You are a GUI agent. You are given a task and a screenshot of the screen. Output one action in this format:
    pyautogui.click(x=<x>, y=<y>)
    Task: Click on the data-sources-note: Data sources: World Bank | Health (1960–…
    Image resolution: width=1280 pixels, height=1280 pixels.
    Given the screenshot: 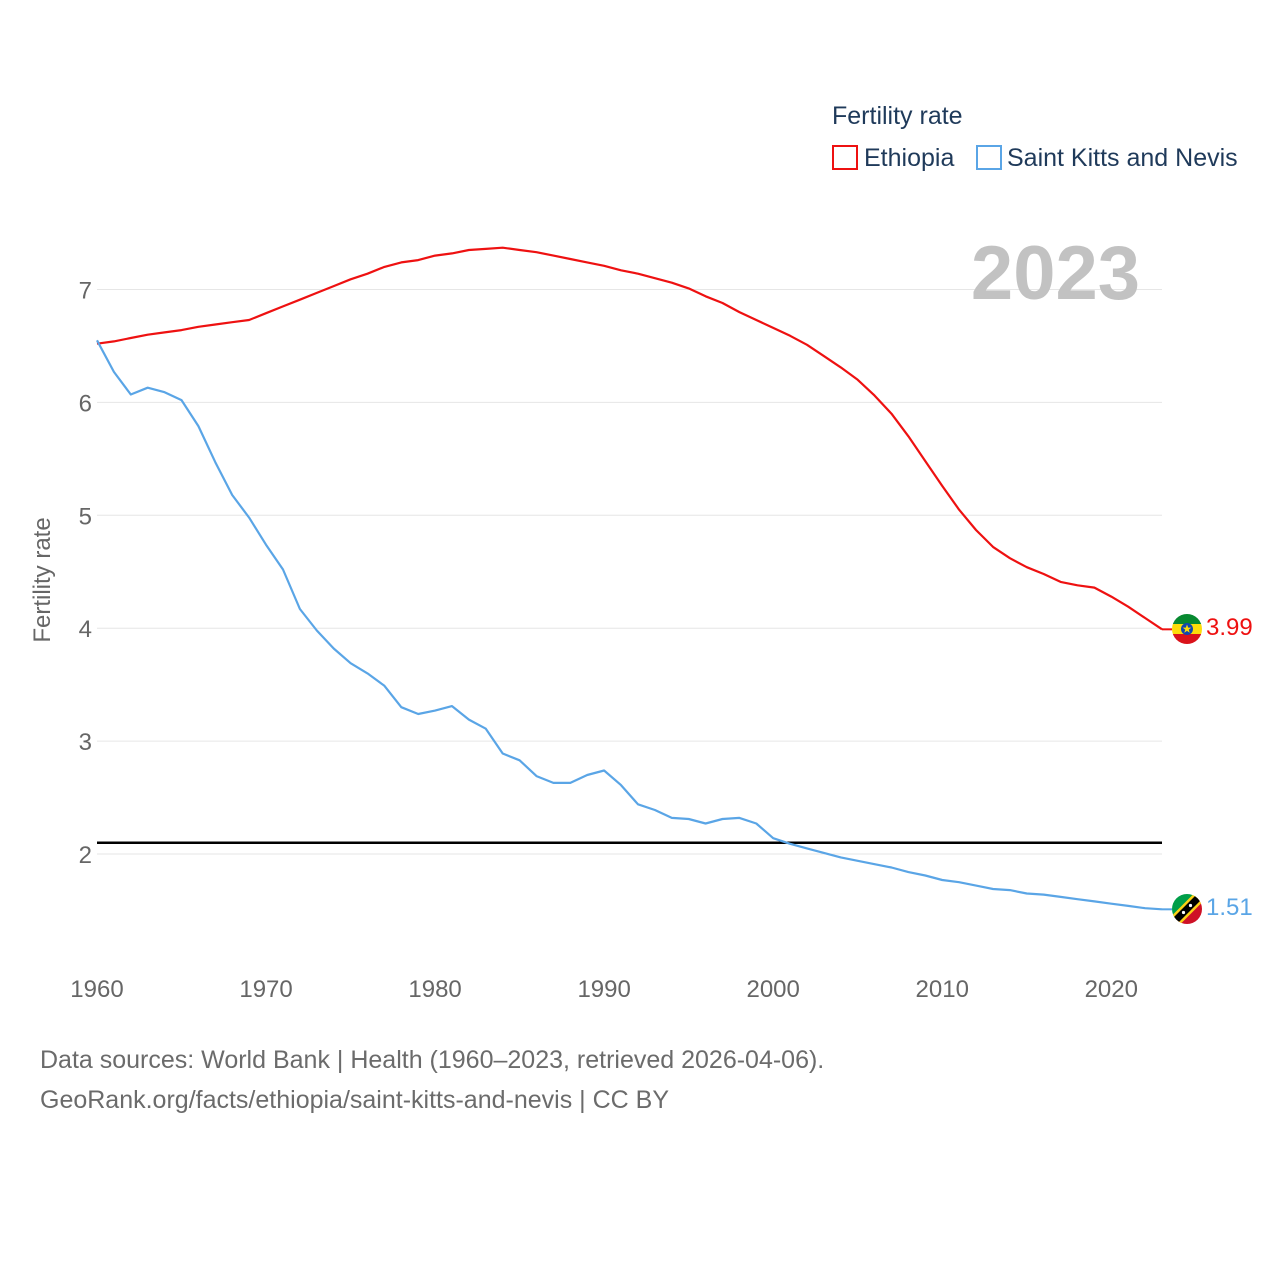 What is the action you would take?
    pyautogui.click(x=432, y=1060)
    